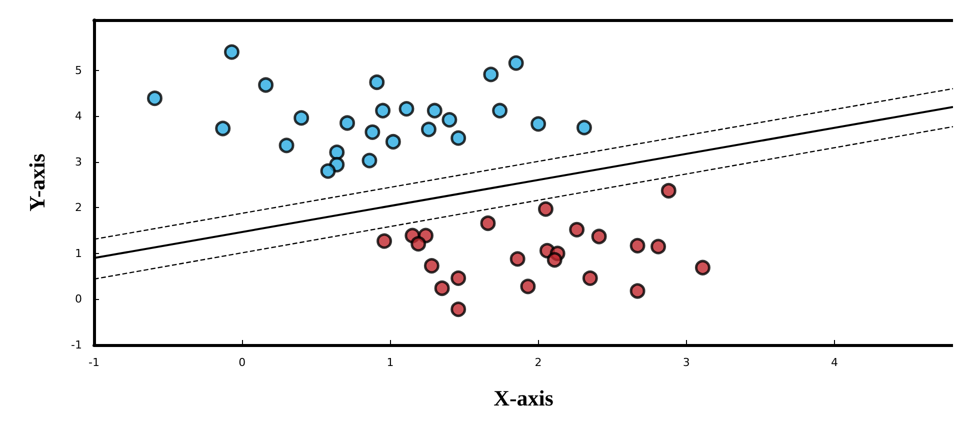  I want to click on y-tick-label: 4, so click(78, 116).